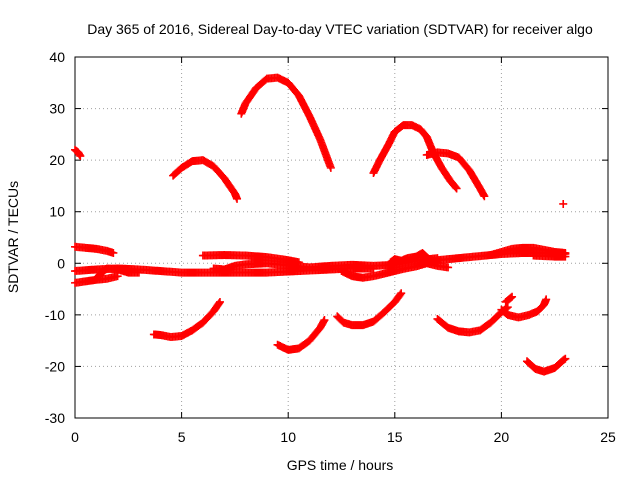 This screenshot has height=480, width=640. What do you see at coordinates (57, 160) in the screenshot?
I see `y-tick-label: 20` at bounding box center [57, 160].